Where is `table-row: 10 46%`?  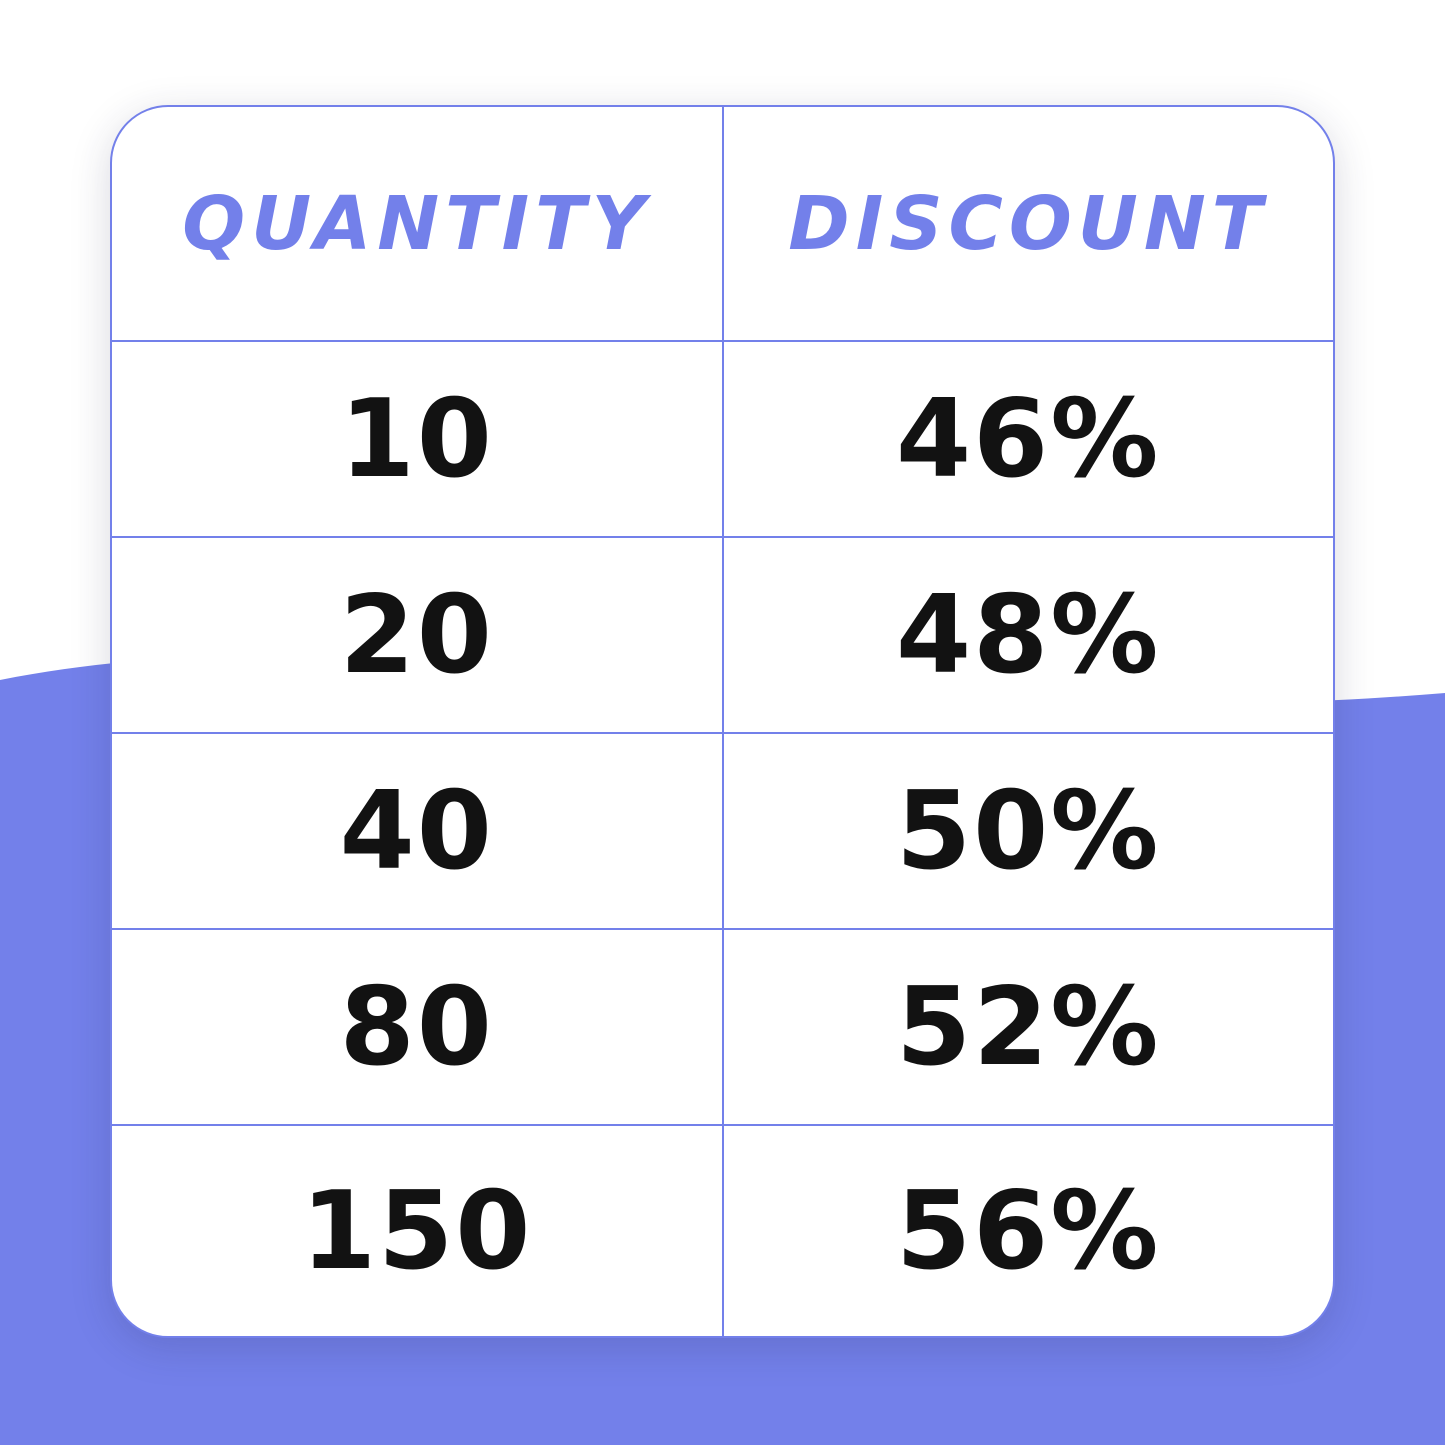
table-row: 10 46% is located at coordinates (722, 440).